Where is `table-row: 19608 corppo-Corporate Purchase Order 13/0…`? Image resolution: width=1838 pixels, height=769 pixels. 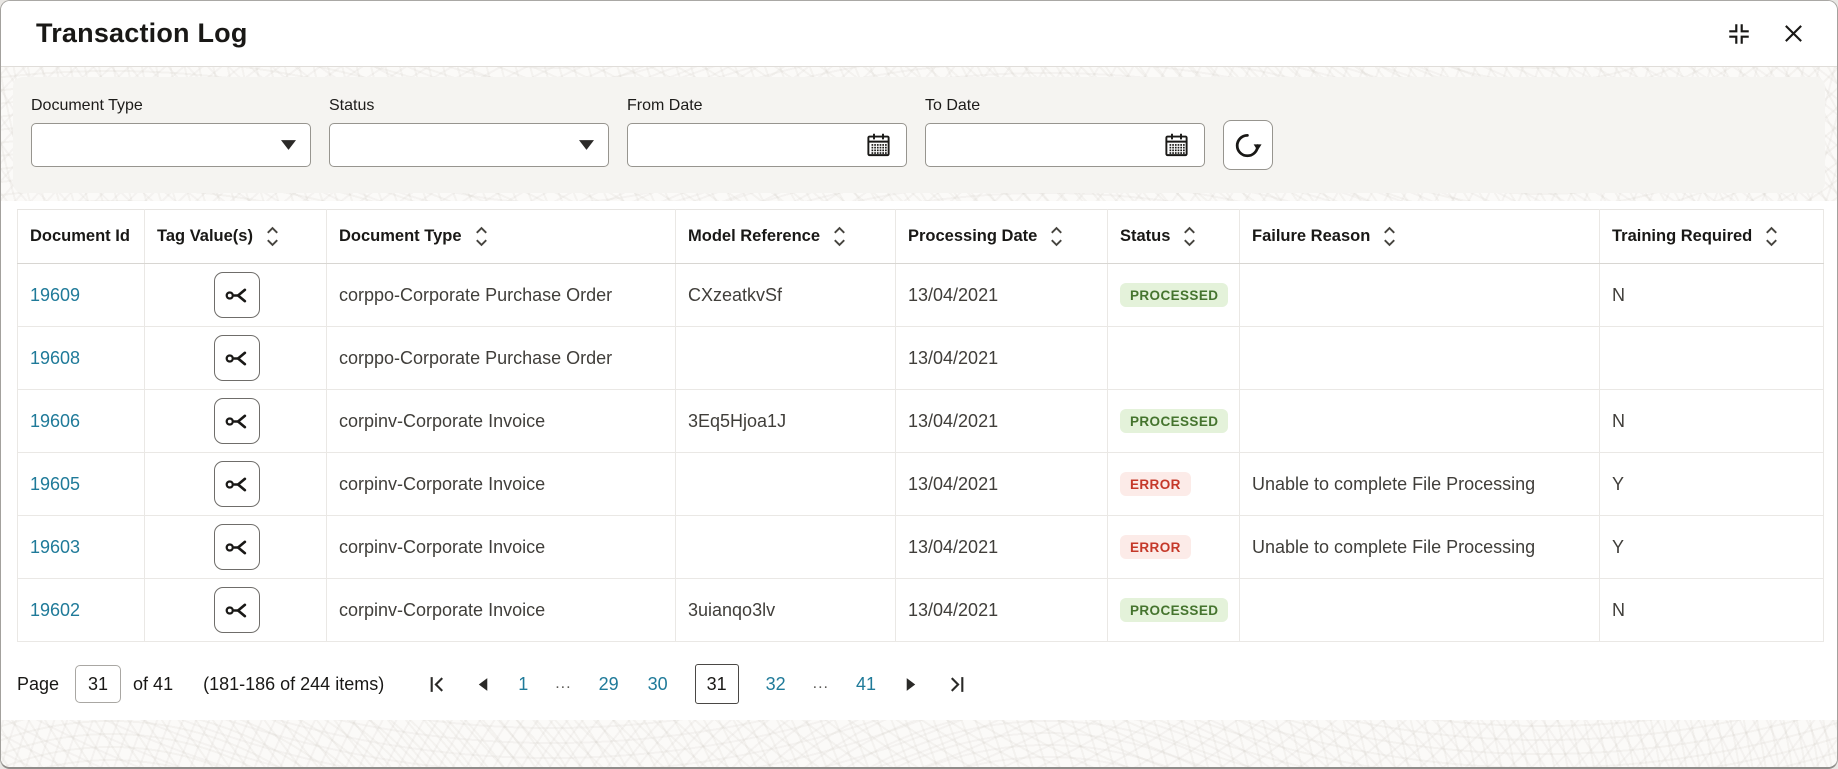 table-row: 19608 corppo-Corporate Purchase Order 13/0… is located at coordinates (920, 358).